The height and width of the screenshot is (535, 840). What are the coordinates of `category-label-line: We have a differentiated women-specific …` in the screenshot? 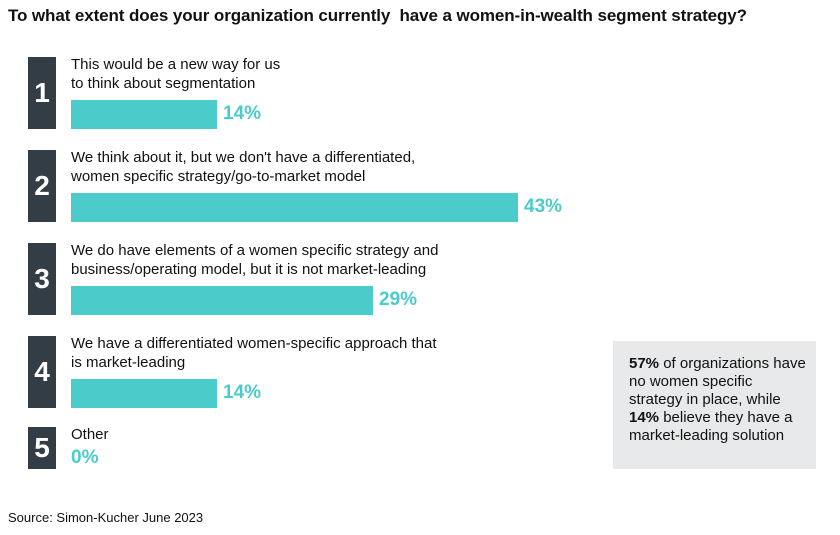 It's located at (254, 343).